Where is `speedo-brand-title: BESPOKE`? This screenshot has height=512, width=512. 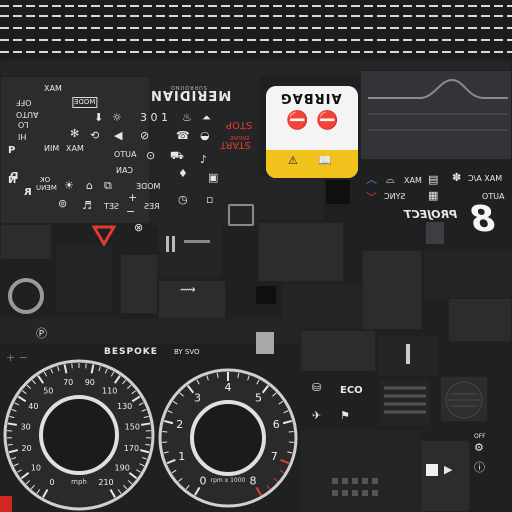 speedo-brand-title: BESPOKE is located at coordinates (131, 352).